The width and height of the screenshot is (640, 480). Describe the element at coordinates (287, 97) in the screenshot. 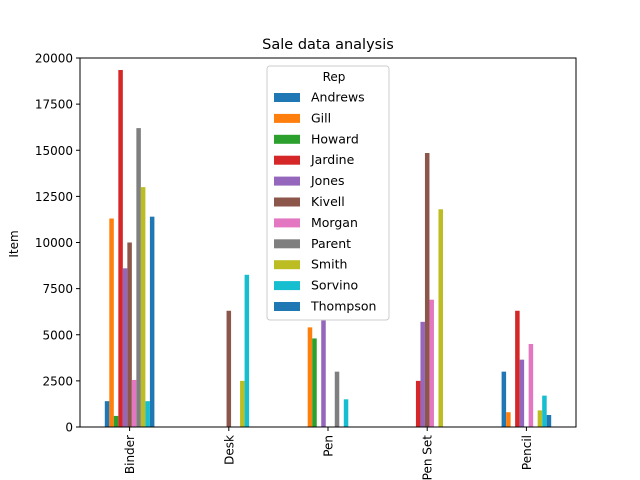

I see `legend-swatch-andrews` at that location.